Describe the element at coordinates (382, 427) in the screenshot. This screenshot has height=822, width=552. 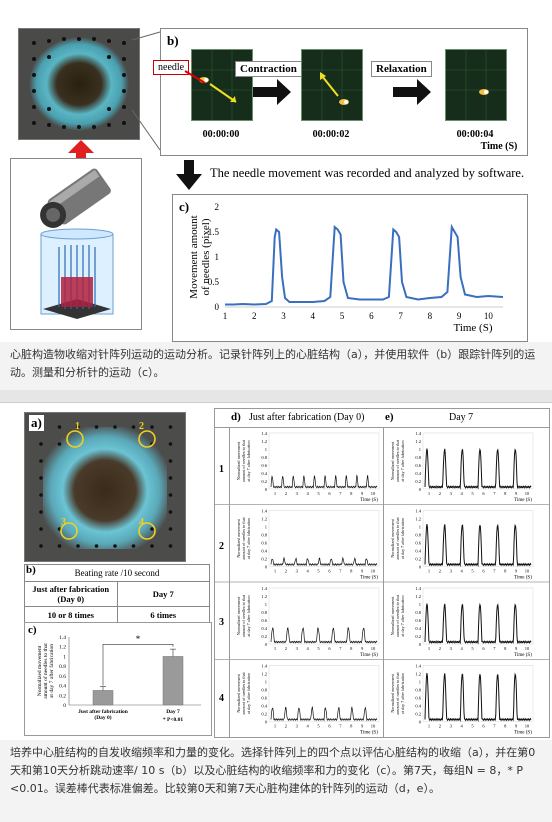
I see `de-header-line` at that location.